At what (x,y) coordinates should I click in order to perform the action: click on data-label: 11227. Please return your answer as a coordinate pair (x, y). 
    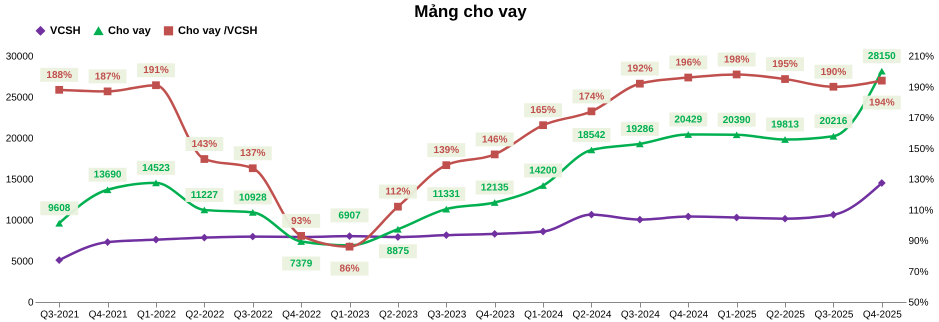
    Looking at the image, I should click on (204, 195).